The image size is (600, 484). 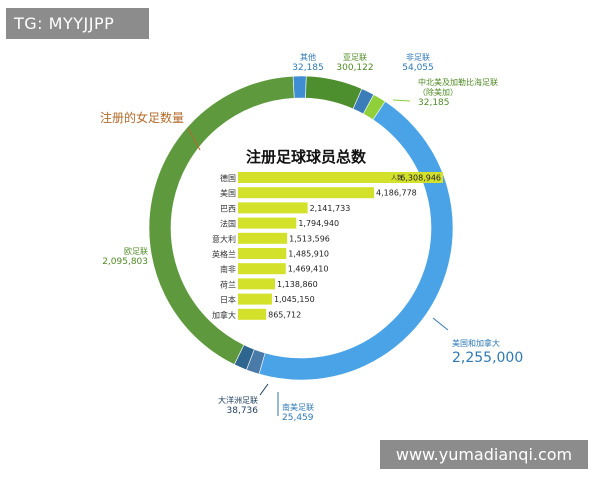 I want to click on bar-value-label: 2,141,733, so click(x=330, y=208).